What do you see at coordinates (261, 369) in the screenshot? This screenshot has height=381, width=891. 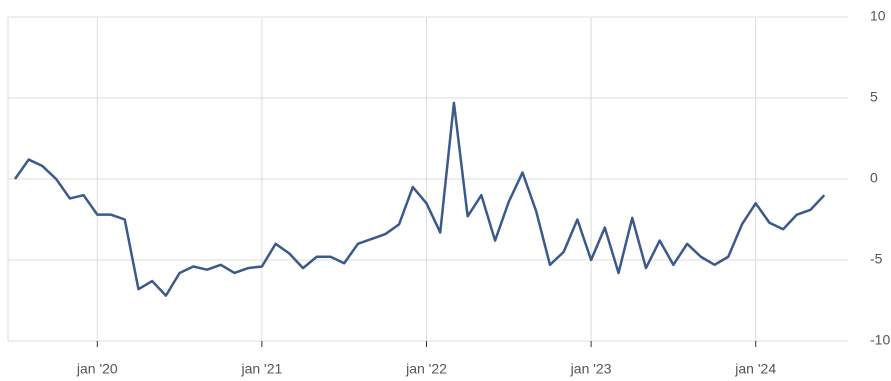 I see `x-tick-label: jan '21` at bounding box center [261, 369].